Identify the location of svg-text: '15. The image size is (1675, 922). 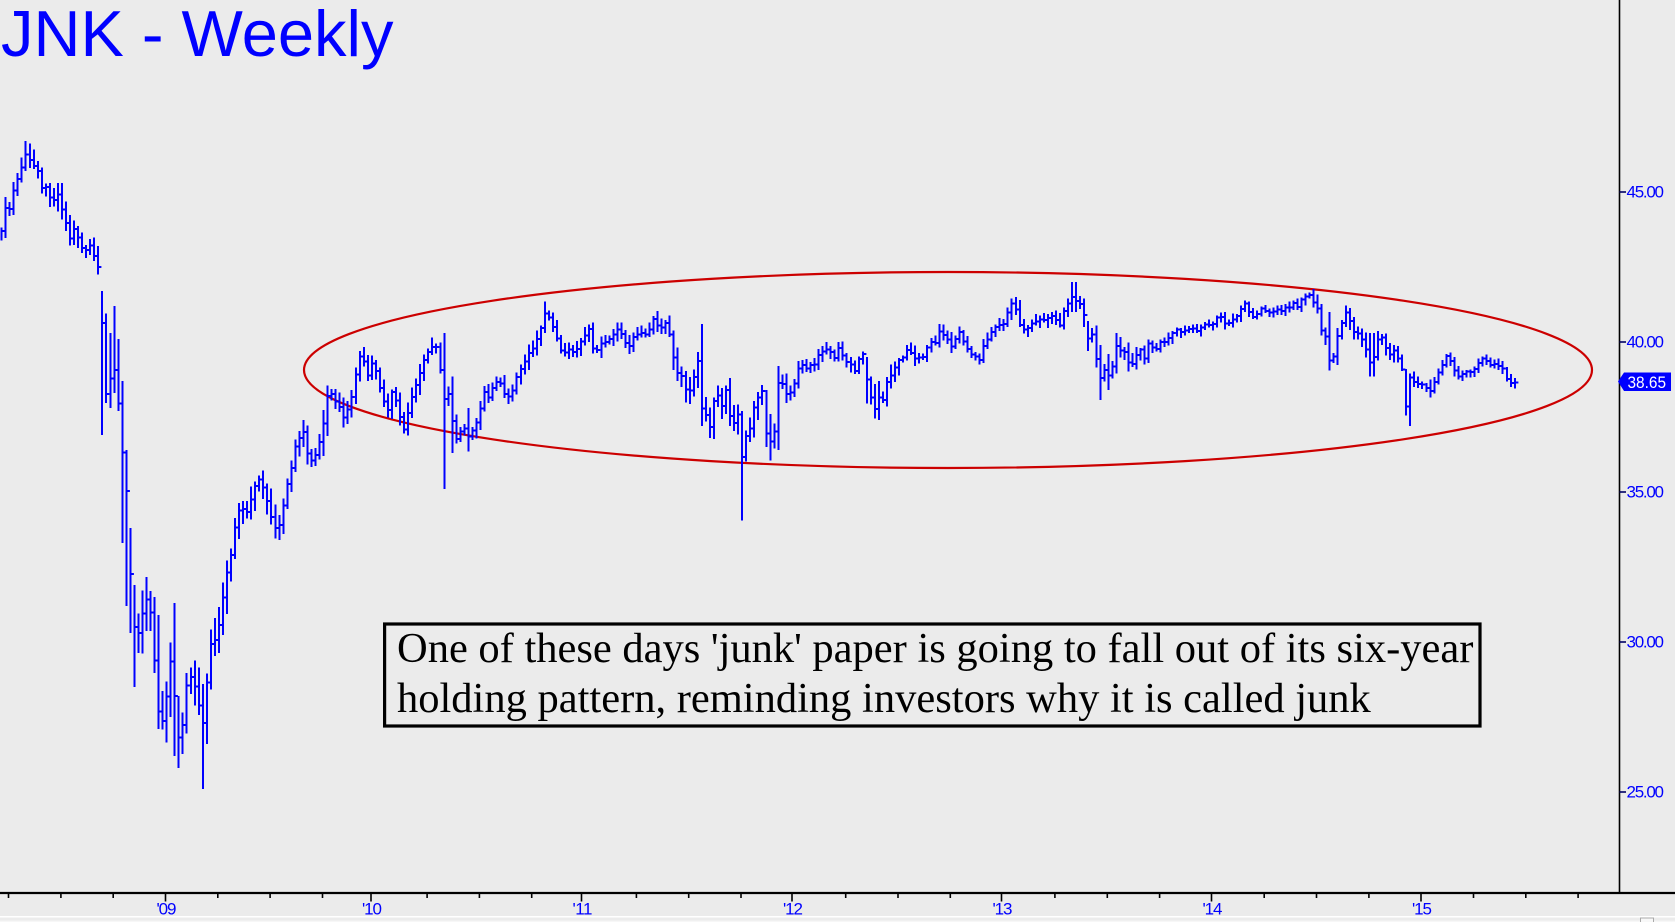
(1422, 908).